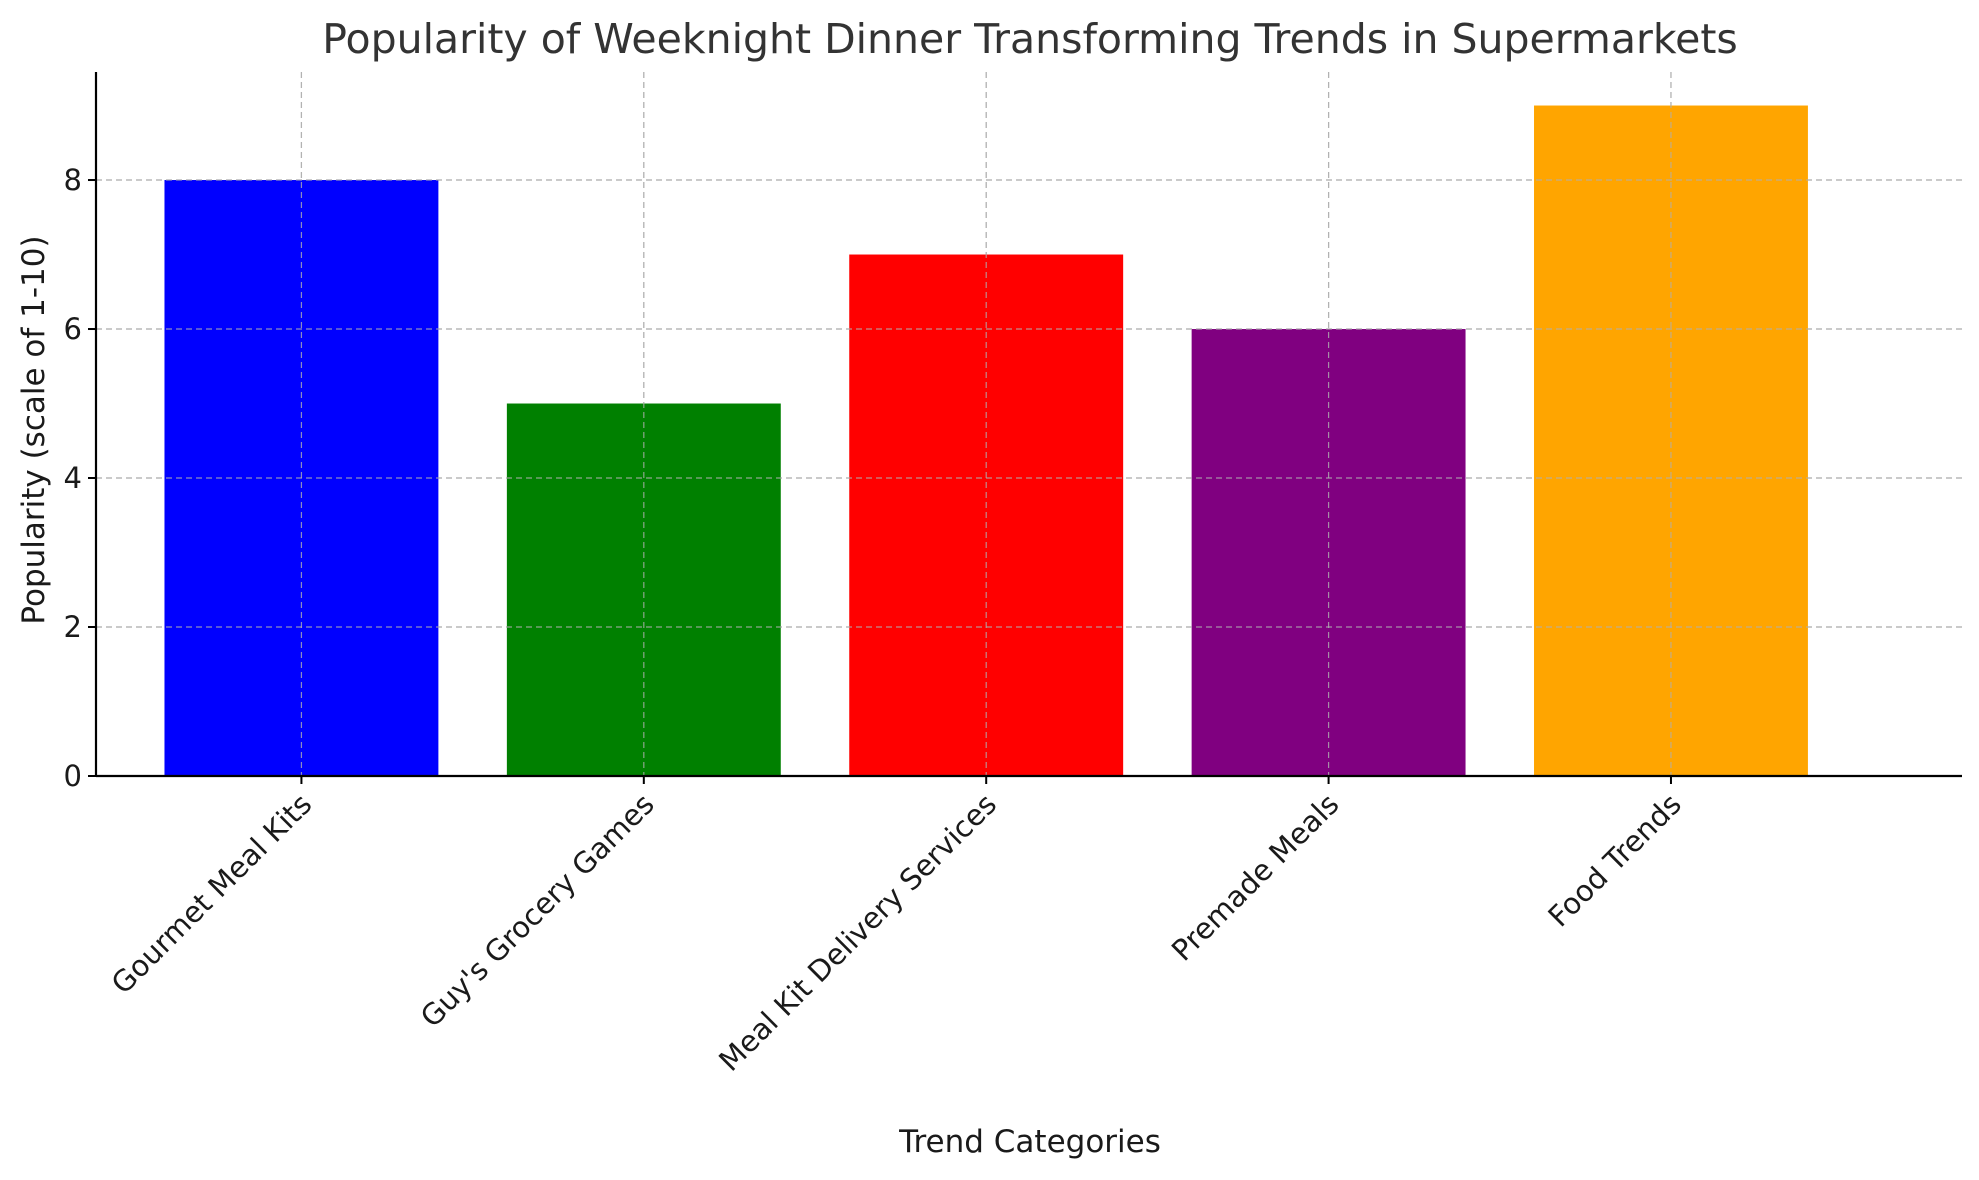  I want to click on y-axis-label: Popularity (scale of 1-10), so click(34, 429).